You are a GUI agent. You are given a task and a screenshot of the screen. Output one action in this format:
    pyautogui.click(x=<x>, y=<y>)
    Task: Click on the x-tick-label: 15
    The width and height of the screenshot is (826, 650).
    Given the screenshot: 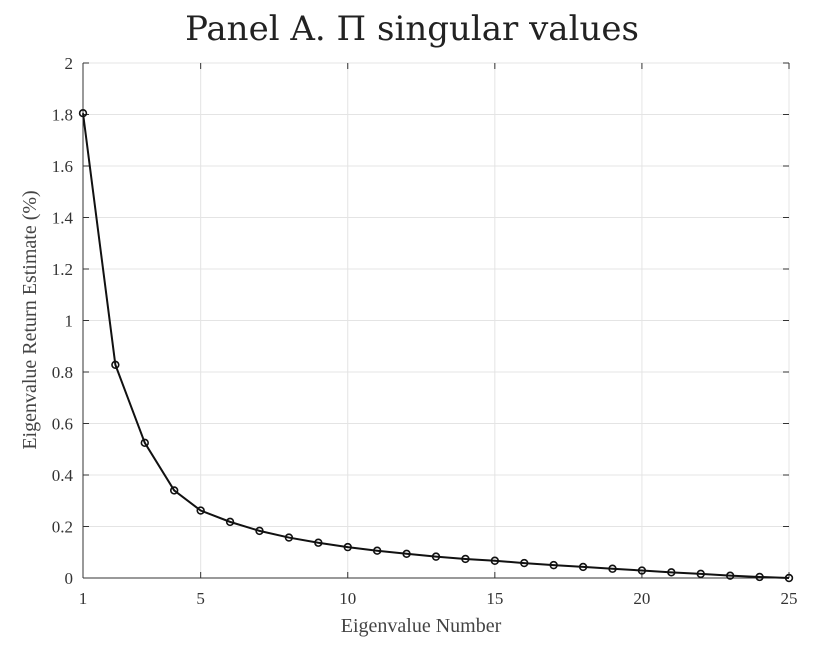 What is the action you would take?
    pyautogui.click(x=494, y=598)
    